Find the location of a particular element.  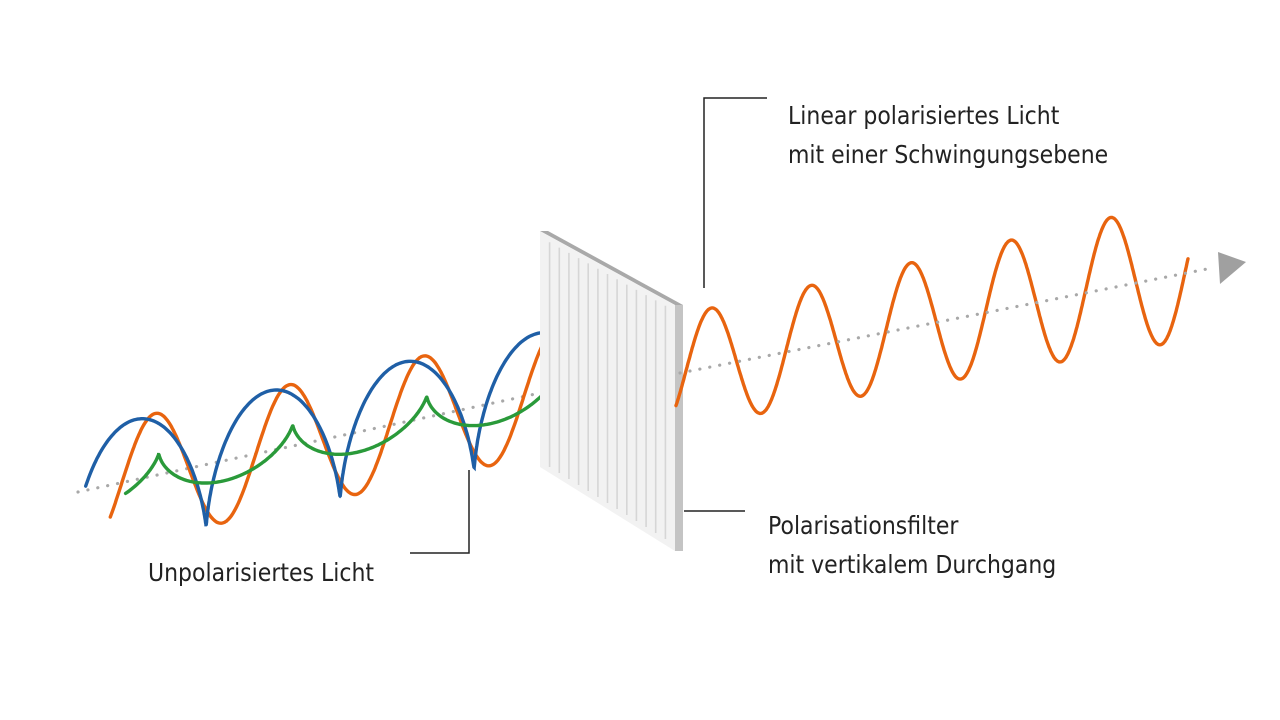

linear-polarized-label-line2: mit einer Schwingungsebene is located at coordinates (948, 154).